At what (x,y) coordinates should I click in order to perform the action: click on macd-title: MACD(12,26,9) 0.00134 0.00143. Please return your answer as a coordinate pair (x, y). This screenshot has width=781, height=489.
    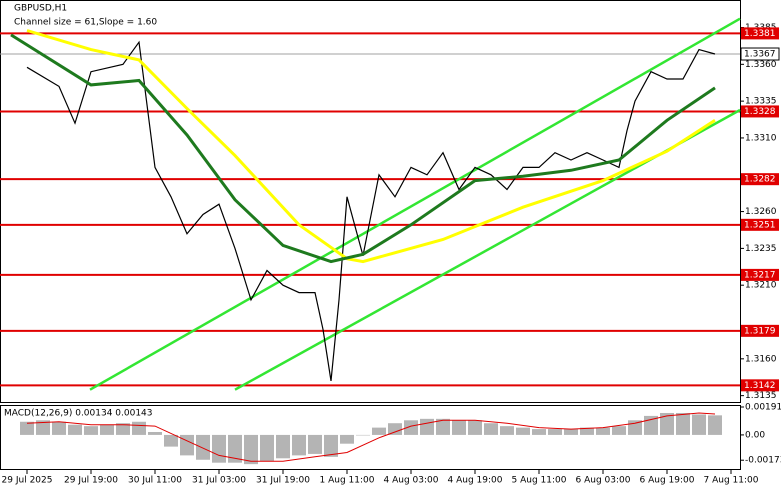
    Looking at the image, I should click on (78, 414).